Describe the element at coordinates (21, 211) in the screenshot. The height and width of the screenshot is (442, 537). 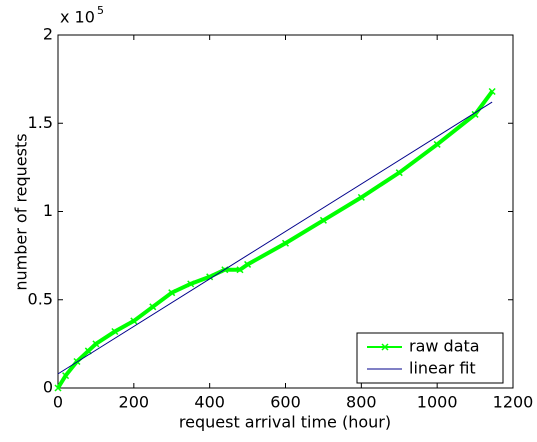
I see `y-axis-label: number of requests` at that location.